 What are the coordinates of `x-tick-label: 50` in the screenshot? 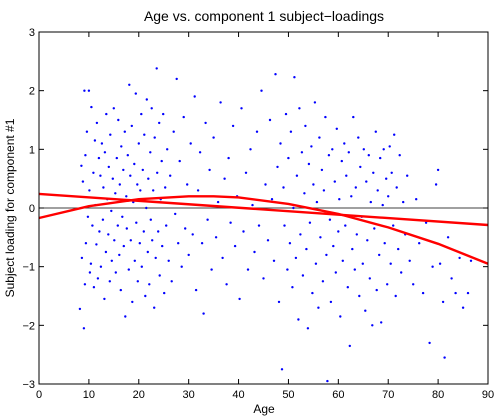 It's located at (288, 395).